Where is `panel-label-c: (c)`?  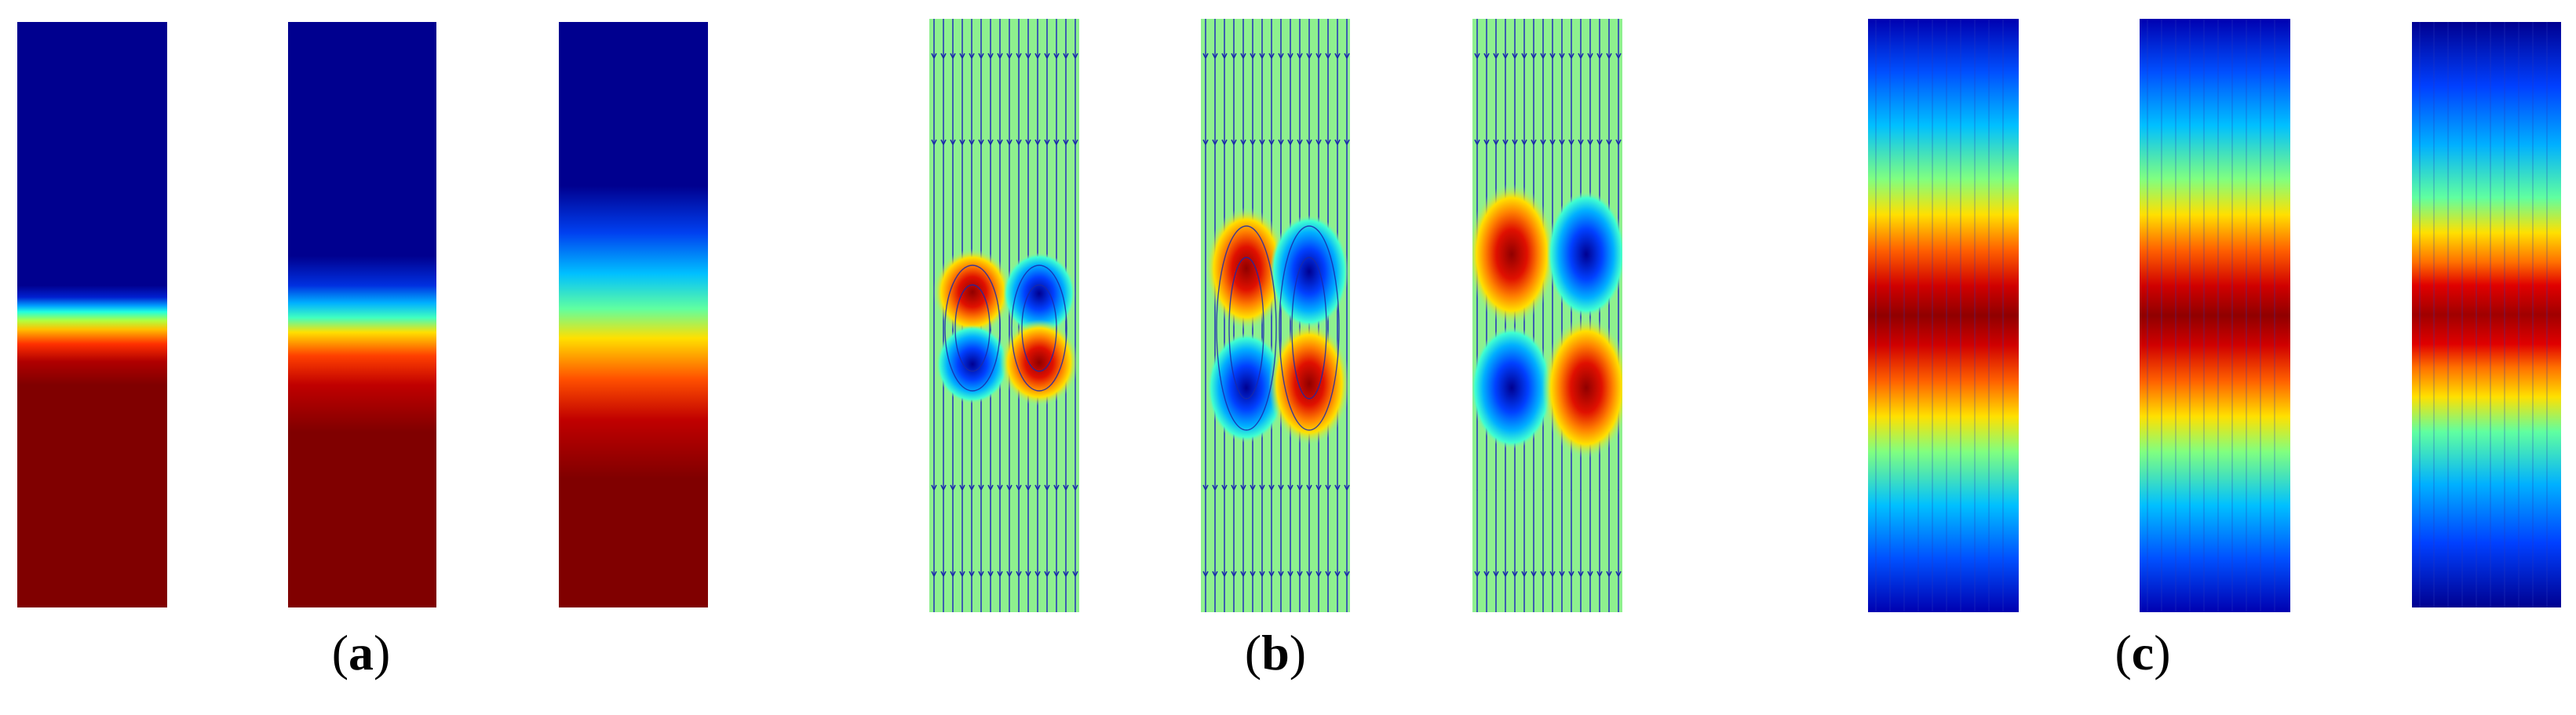 panel-label-c: (c) is located at coordinates (2142, 652).